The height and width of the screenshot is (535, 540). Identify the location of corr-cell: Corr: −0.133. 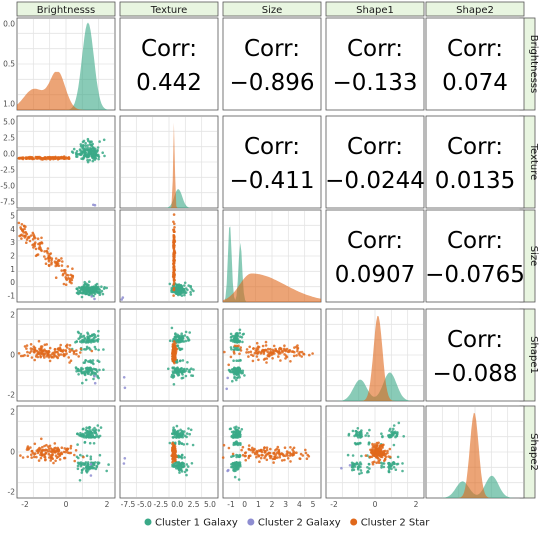
(374, 66).